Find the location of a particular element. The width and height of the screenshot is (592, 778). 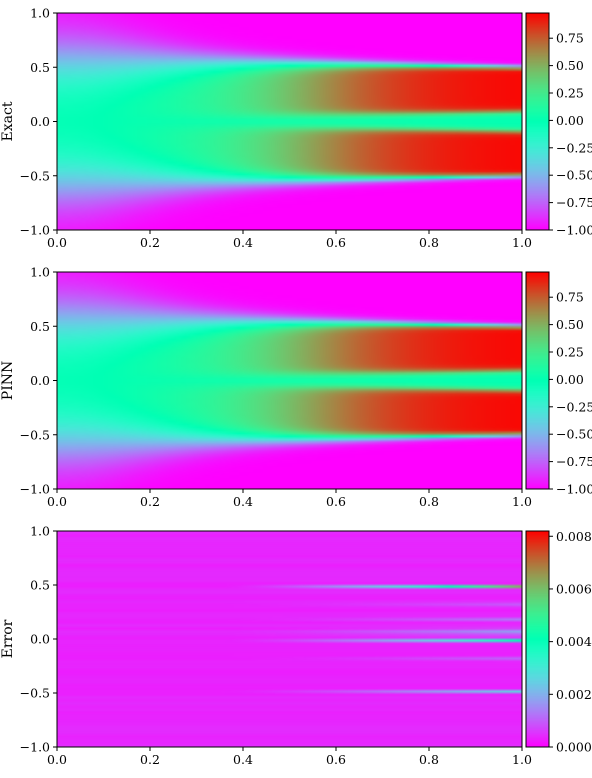

y-axis-label: Exact is located at coordinates (8, 121).